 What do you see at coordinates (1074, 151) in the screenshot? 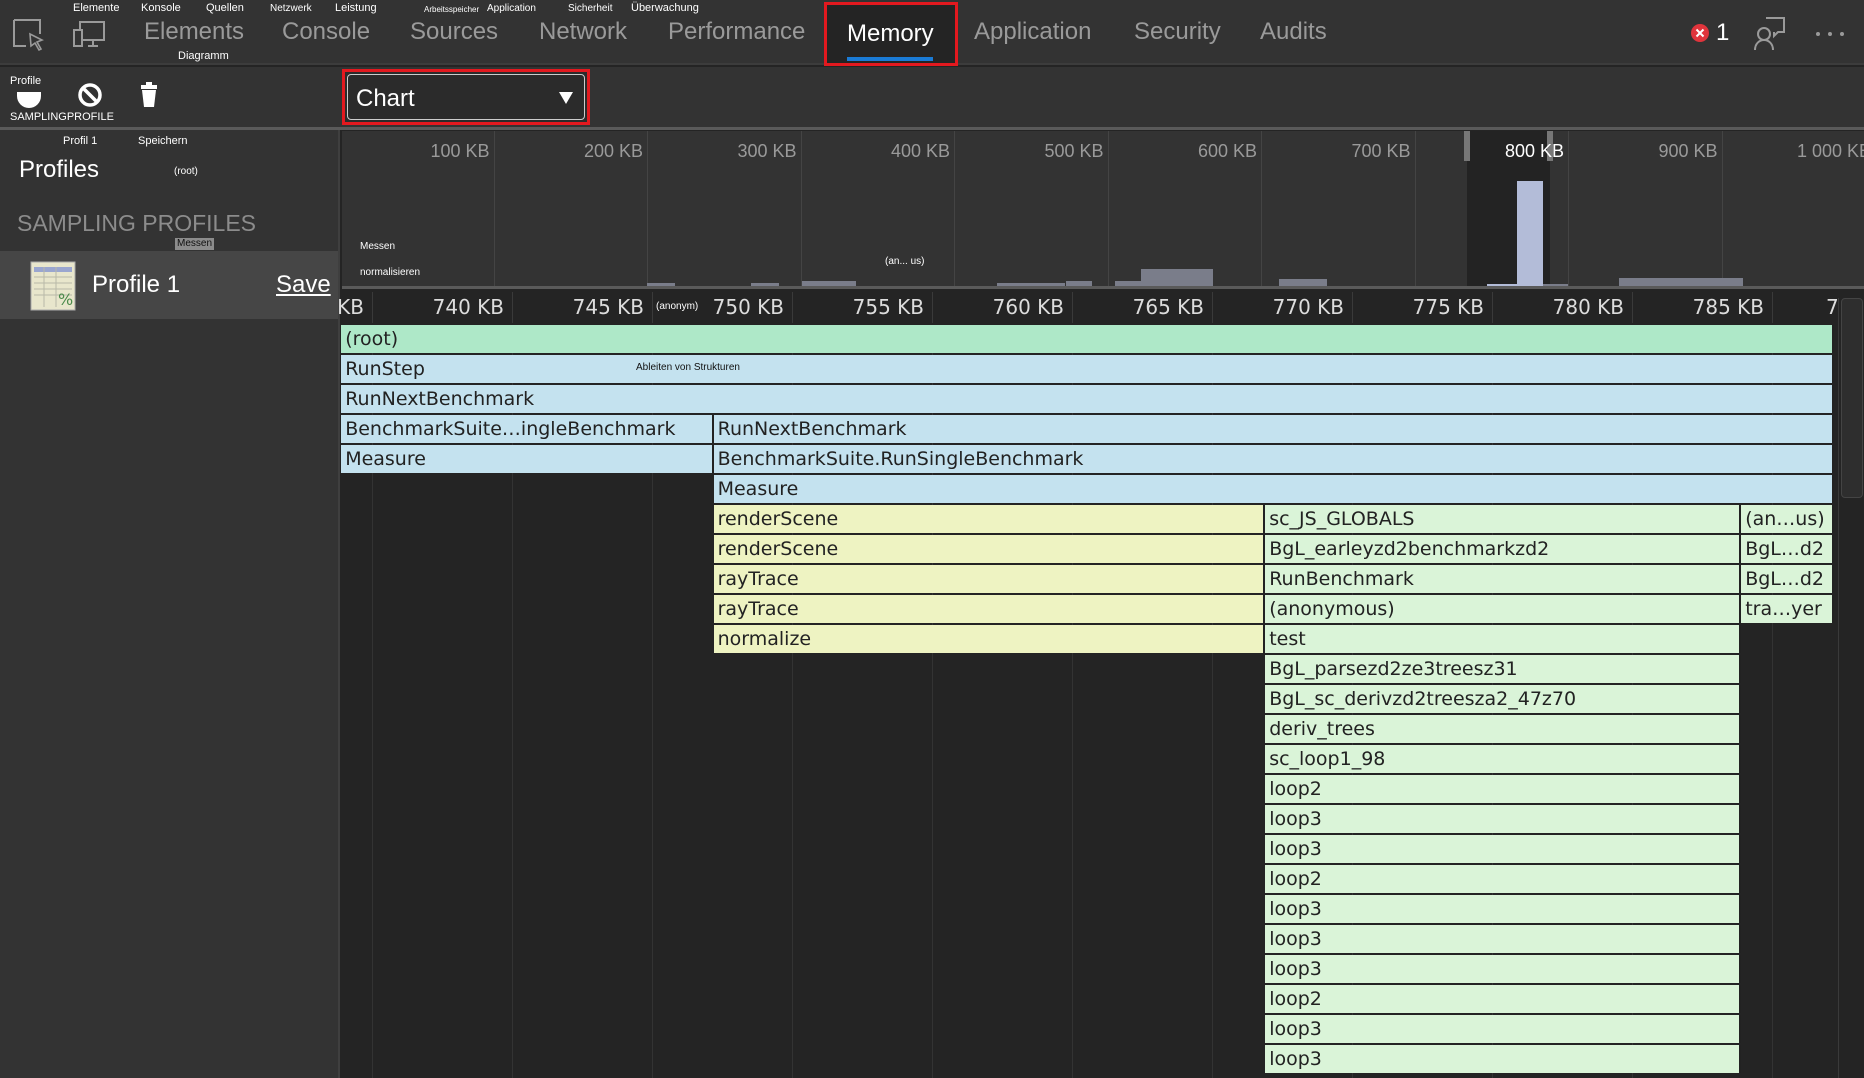
I see `overview-tick-label: 500 KB` at bounding box center [1074, 151].